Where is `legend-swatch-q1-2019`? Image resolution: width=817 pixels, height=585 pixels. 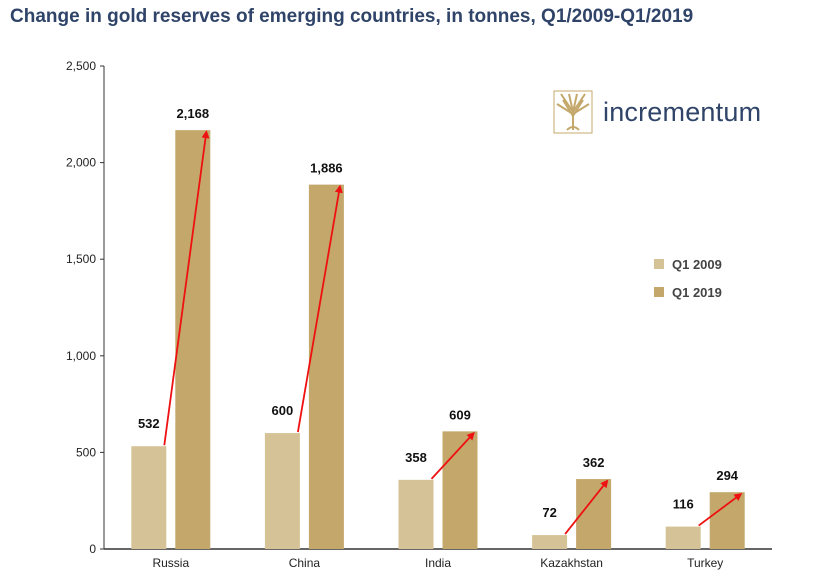 legend-swatch-q1-2019 is located at coordinates (659, 292).